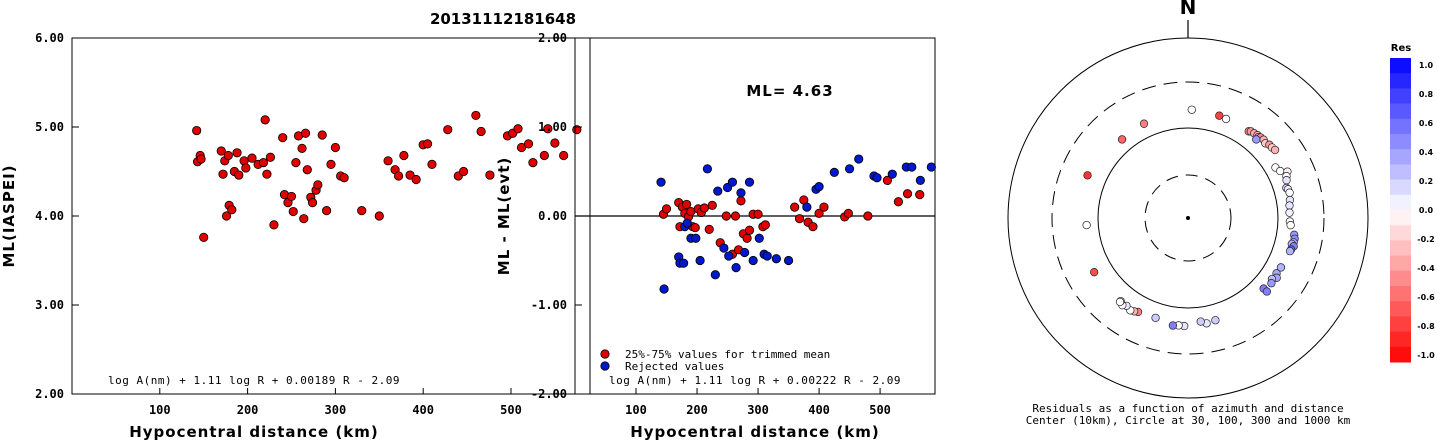 The width and height of the screenshot is (1437, 441). I want to click on colorbar-tick-label: 0.2, so click(1426, 181).